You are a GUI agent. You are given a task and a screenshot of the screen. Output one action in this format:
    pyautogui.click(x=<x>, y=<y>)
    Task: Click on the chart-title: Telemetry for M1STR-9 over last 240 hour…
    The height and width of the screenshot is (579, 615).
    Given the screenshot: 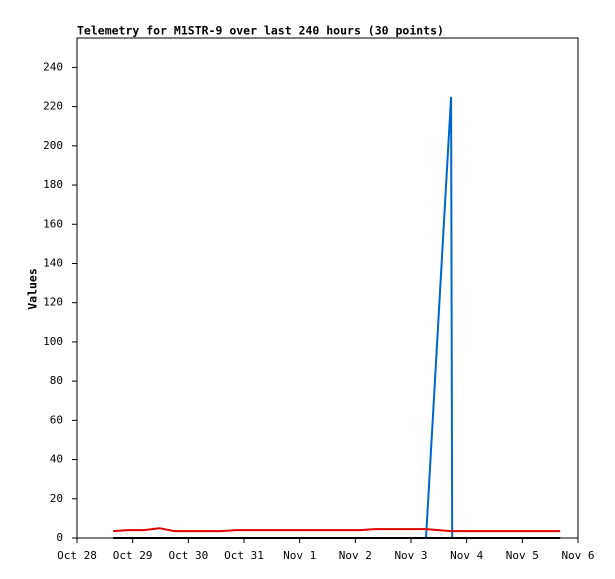 What is the action you would take?
    pyautogui.click(x=260, y=31)
    